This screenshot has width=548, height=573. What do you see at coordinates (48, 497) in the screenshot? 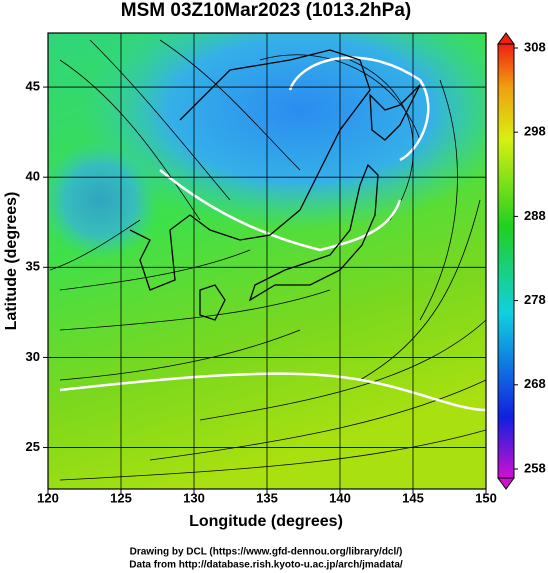
I see `x-tick-label: 120` at bounding box center [48, 497].